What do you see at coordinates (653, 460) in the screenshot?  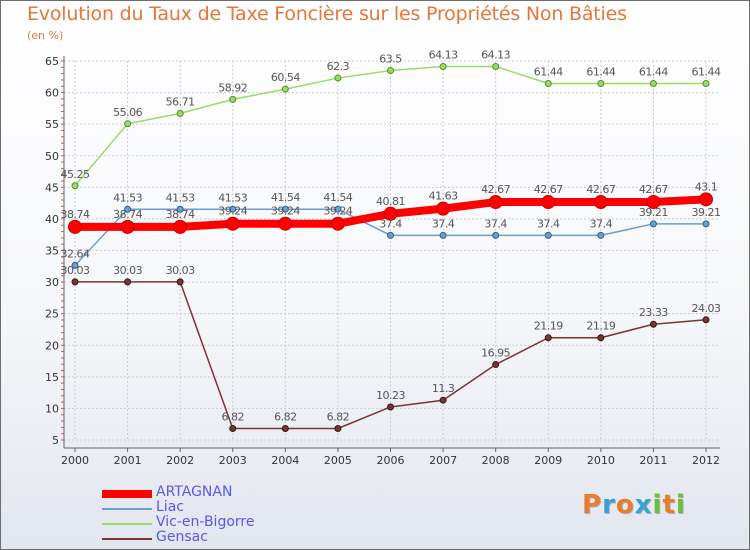 I see `x-tick-label: 2011` at bounding box center [653, 460].